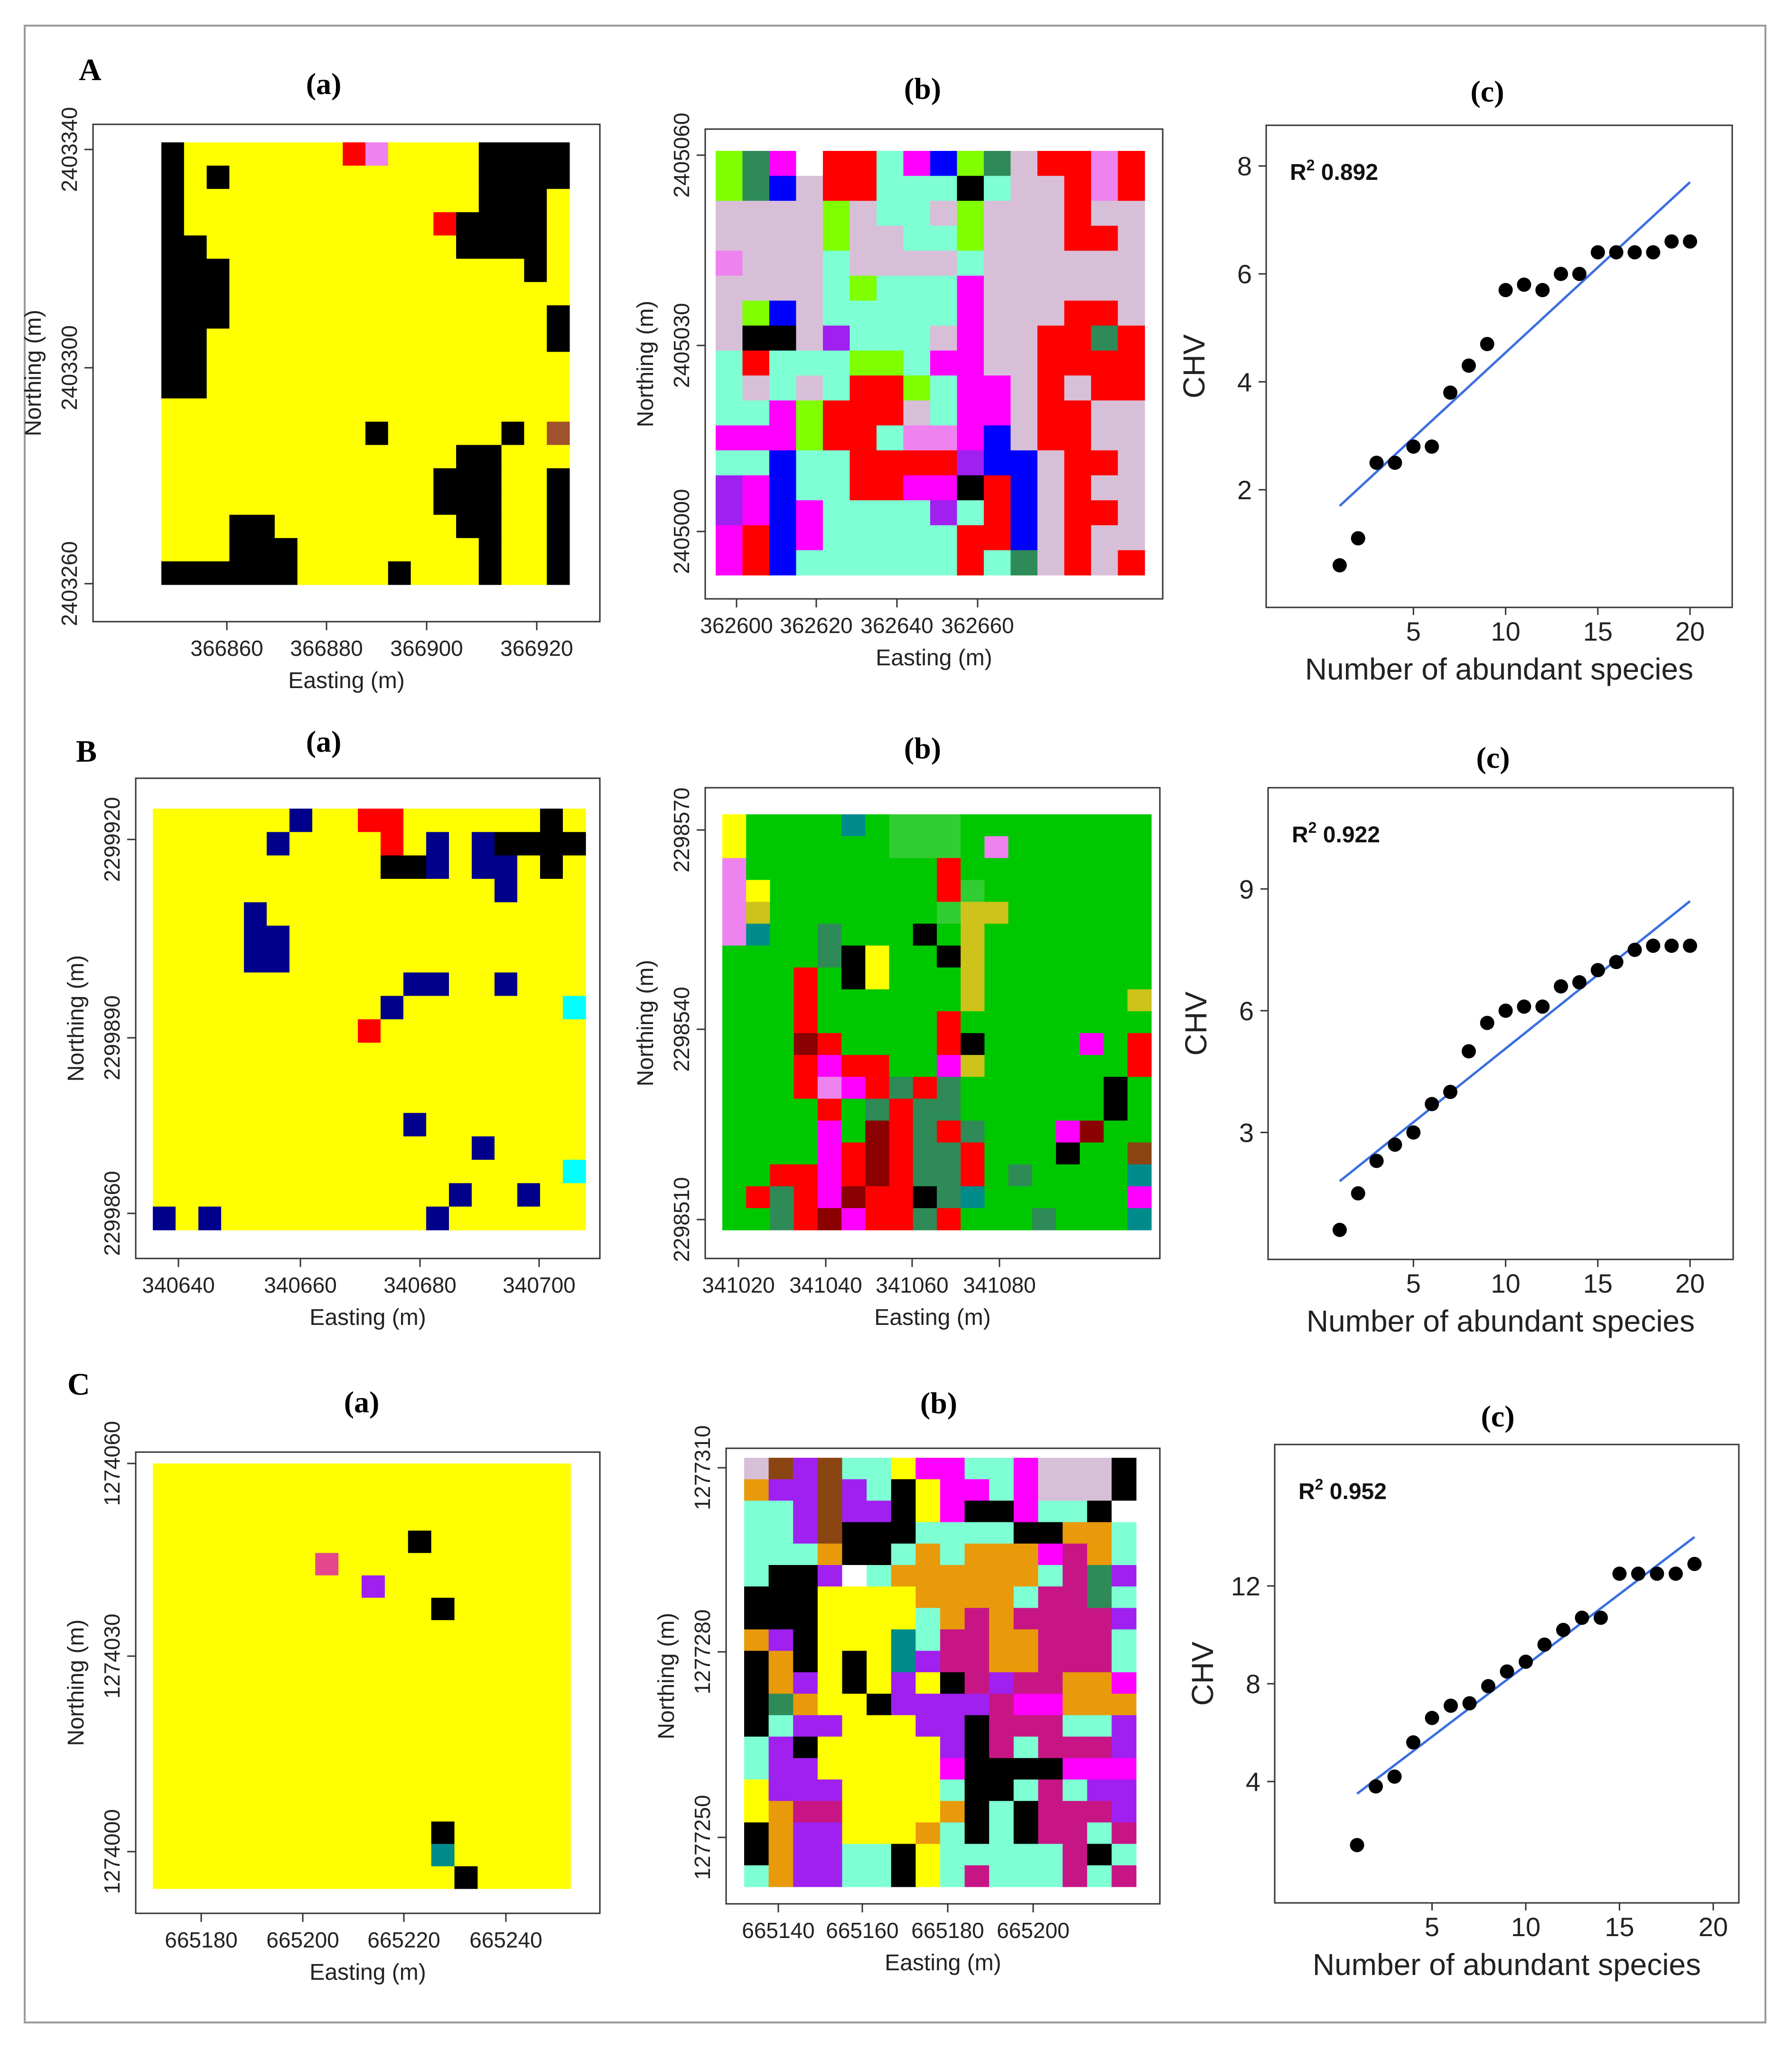  I want to click on y-tick-label: 1274000, so click(112, 1852).